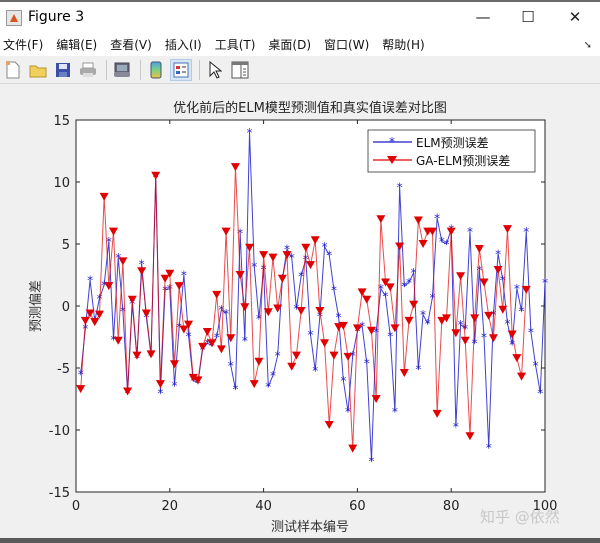 The height and width of the screenshot is (543, 600). I want to click on svg-text: 40, so click(263, 506).